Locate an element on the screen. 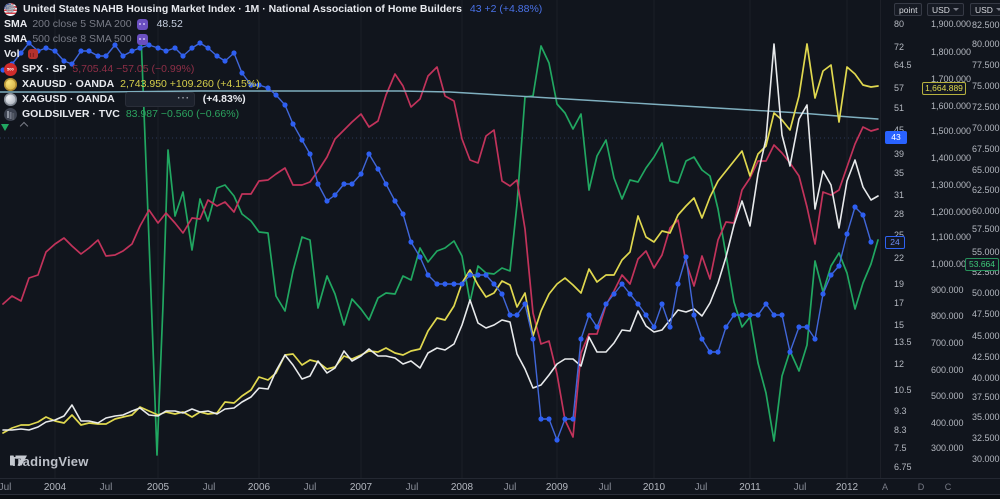 This screenshot has width=1000, height=499. price-badge: 43 is located at coordinates (896, 137).